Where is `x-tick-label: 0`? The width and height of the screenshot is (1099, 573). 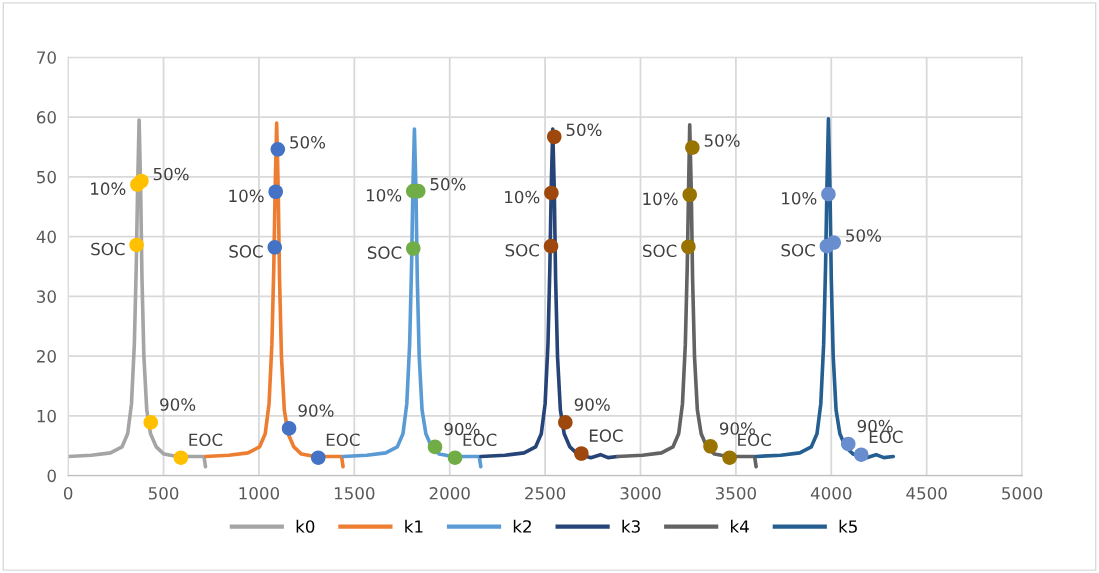
x-tick-label: 0 is located at coordinates (68, 493).